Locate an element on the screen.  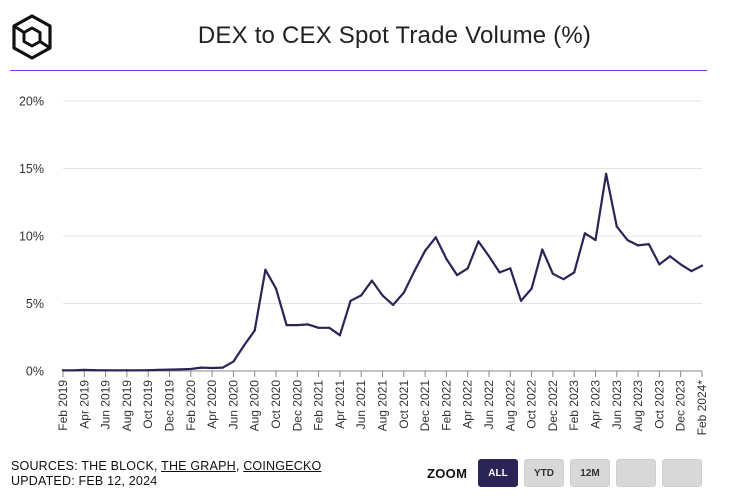
zoom-all-button: ALL is located at coordinates (498, 473).